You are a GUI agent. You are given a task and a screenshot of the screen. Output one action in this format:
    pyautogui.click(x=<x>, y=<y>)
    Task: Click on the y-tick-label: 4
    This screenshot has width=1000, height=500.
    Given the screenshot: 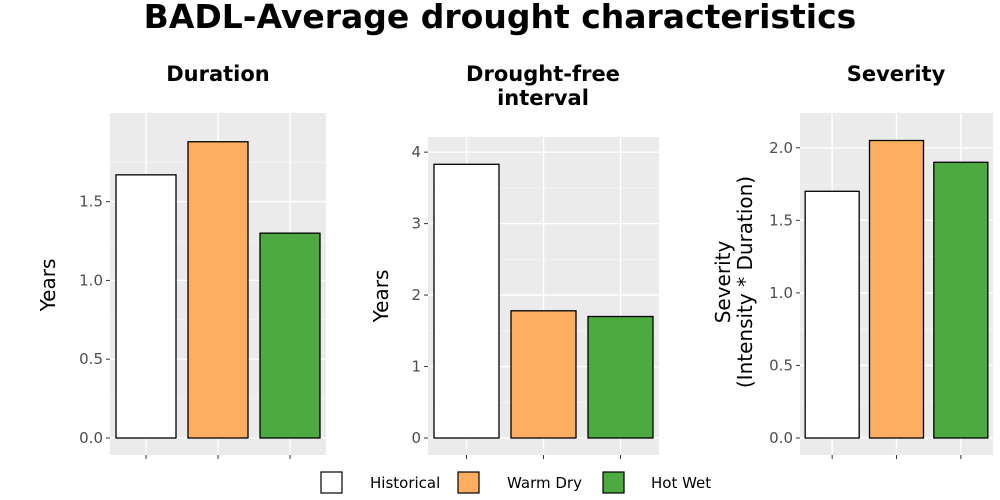 What is the action you would take?
    pyautogui.click(x=416, y=152)
    